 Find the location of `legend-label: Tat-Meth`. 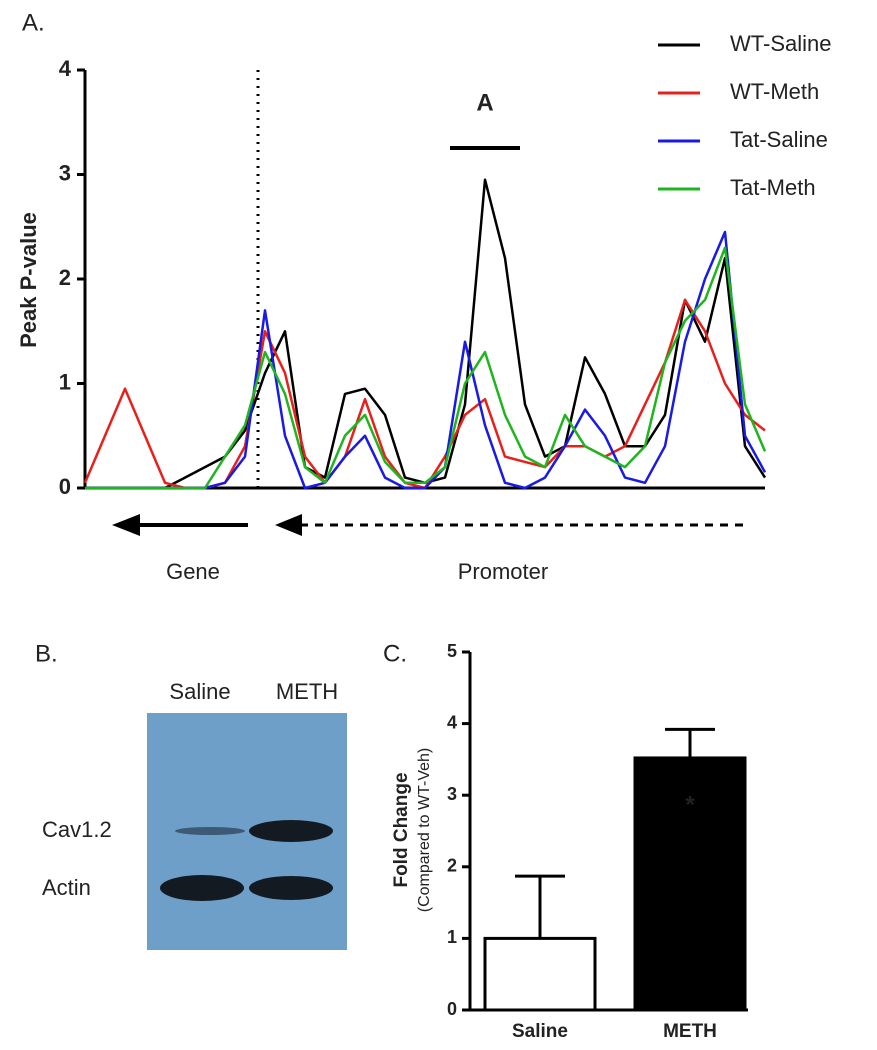

legend-label: Tat-Meth is located at coordinates (773, 187).